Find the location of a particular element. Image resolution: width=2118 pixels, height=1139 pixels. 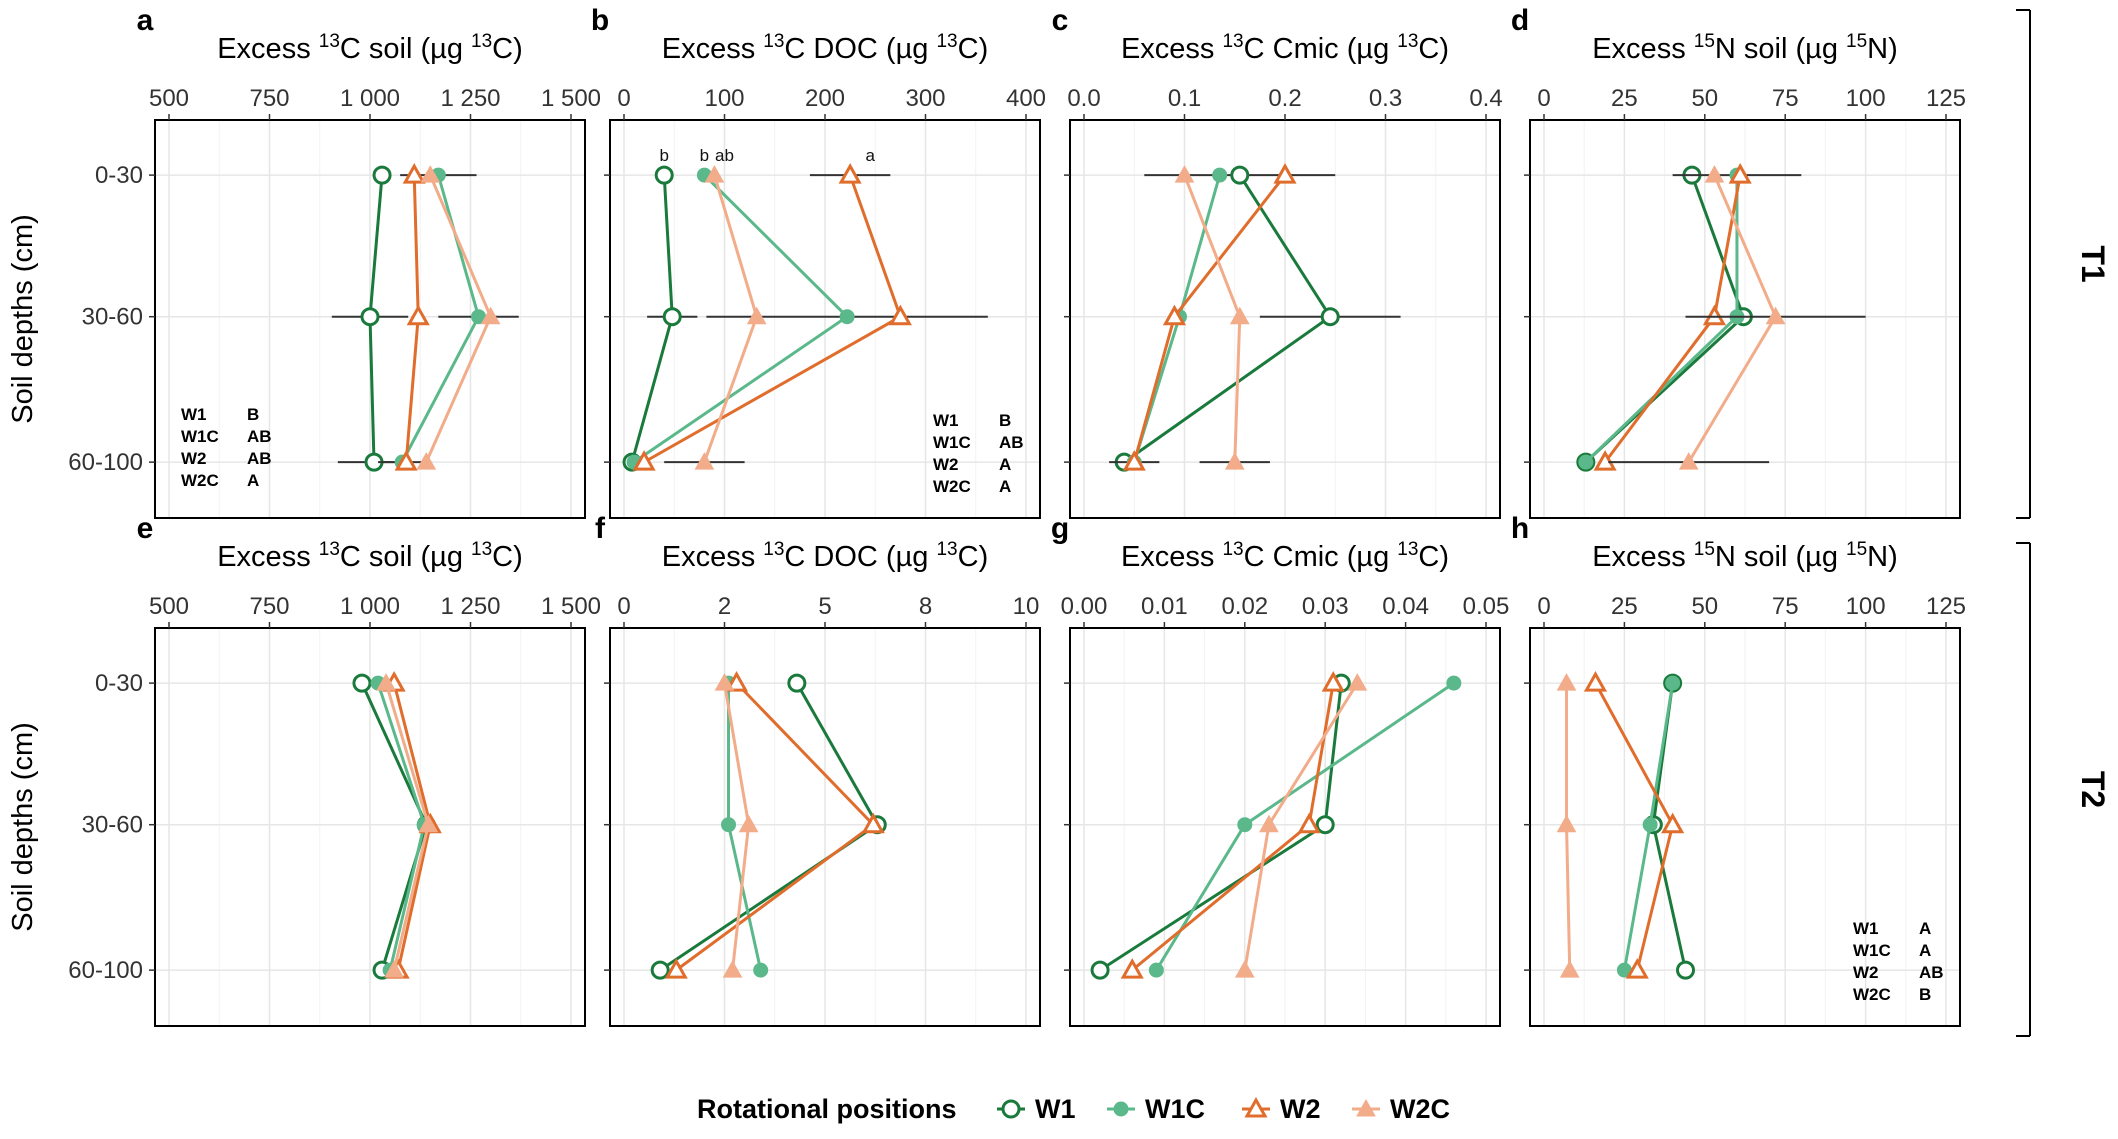

panel-letter: f is located at coordinates (600, 528).